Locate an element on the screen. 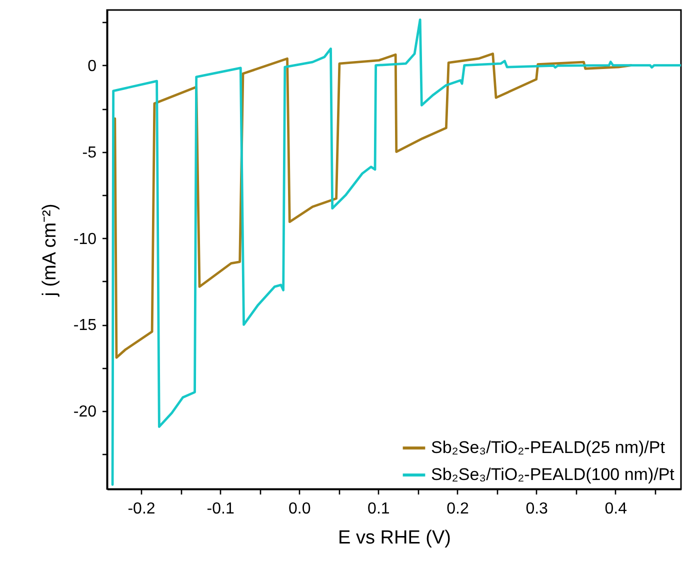 This screenshot has width=683, height=565. x-tick-label: 0.1 is located at coordinates (379, 509).